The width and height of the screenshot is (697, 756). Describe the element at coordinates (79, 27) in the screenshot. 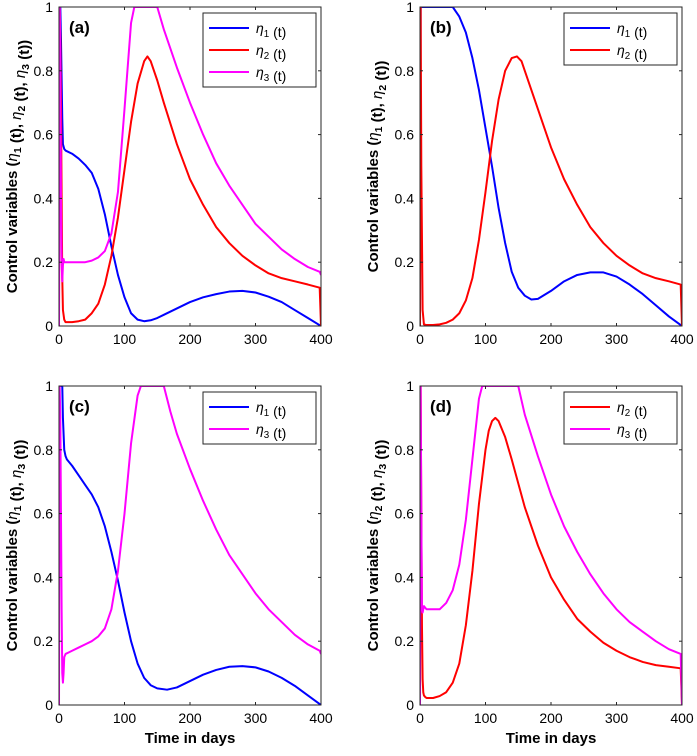

I see `panel-label: (a)` at that location.